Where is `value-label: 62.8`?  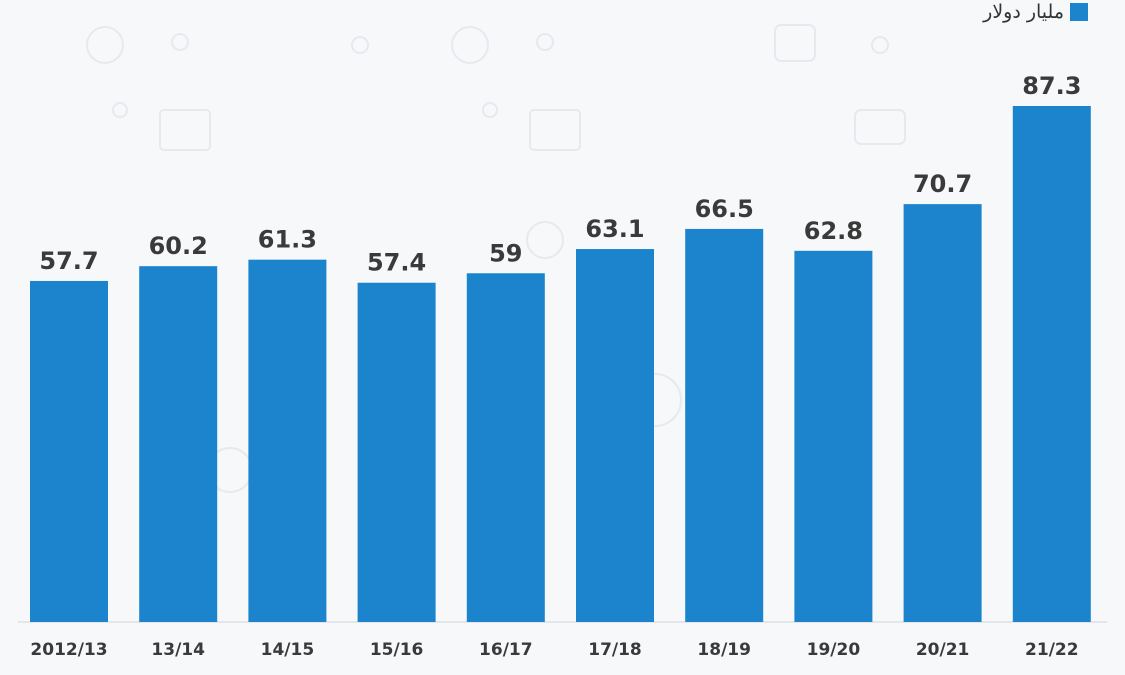
value-label: 62.8 is located at coordinates (833, 231).